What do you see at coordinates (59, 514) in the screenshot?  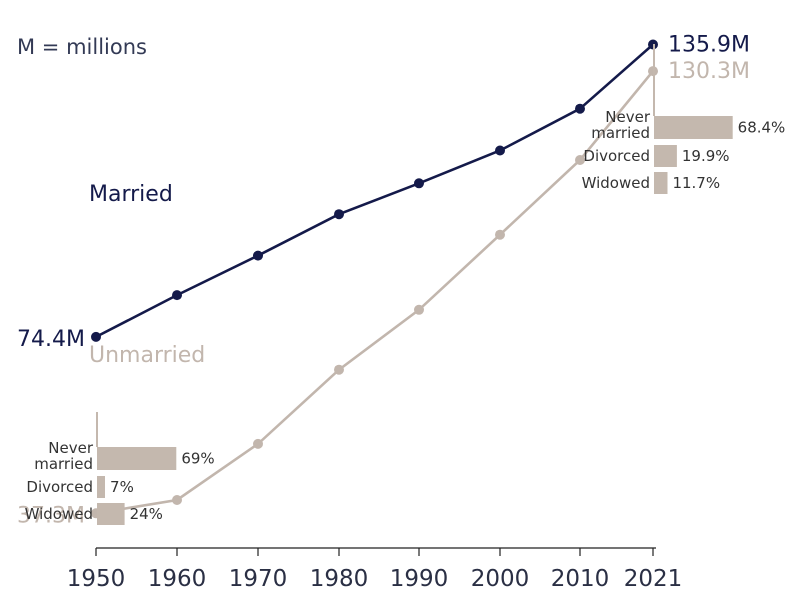 I see `bar-label-widowed-1950: Widowed` at bounding box center [59, 514].